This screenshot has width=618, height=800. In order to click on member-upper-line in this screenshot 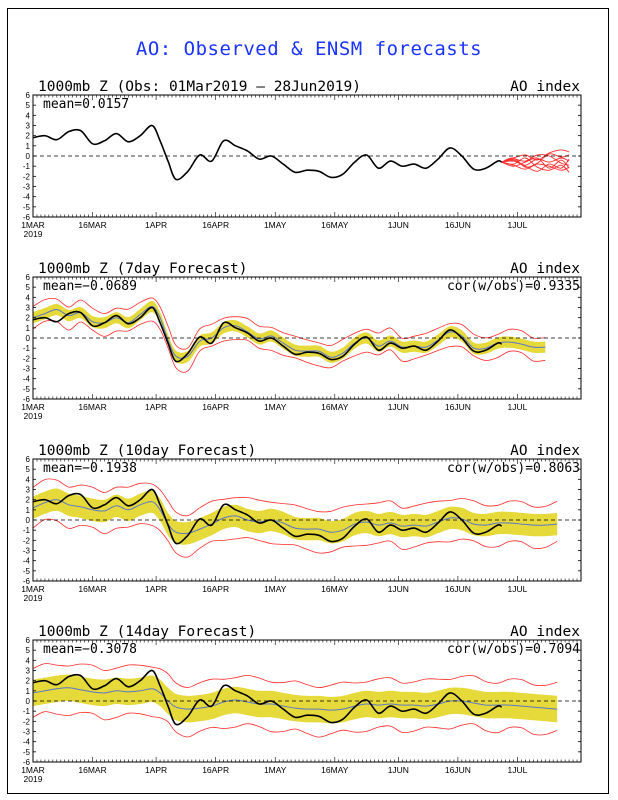, I will do `click(295, 676)`.